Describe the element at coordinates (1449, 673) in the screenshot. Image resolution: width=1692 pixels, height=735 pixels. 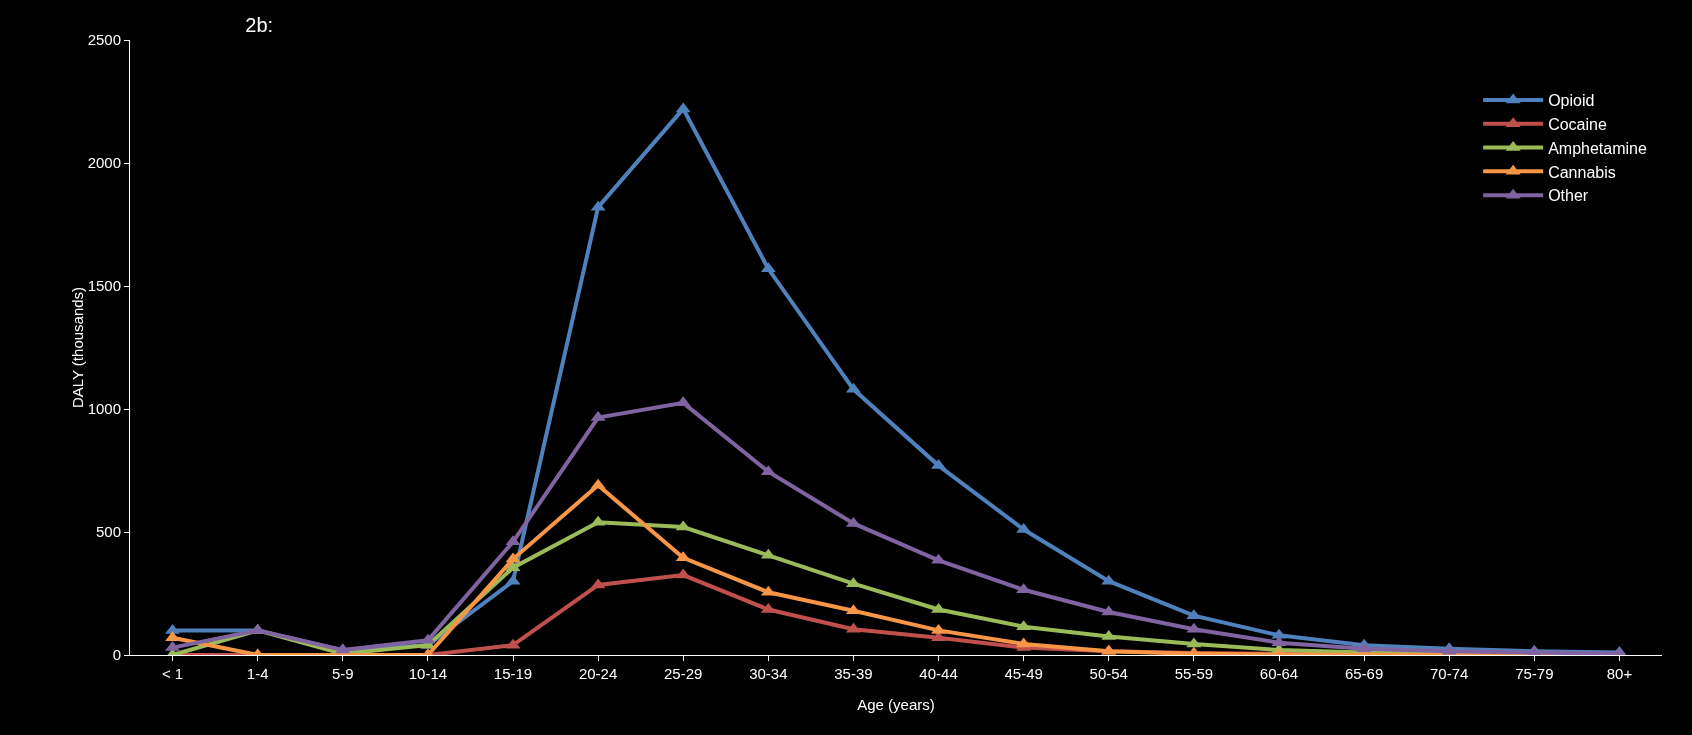
I see `x-tick-label: 70-74` at that location.